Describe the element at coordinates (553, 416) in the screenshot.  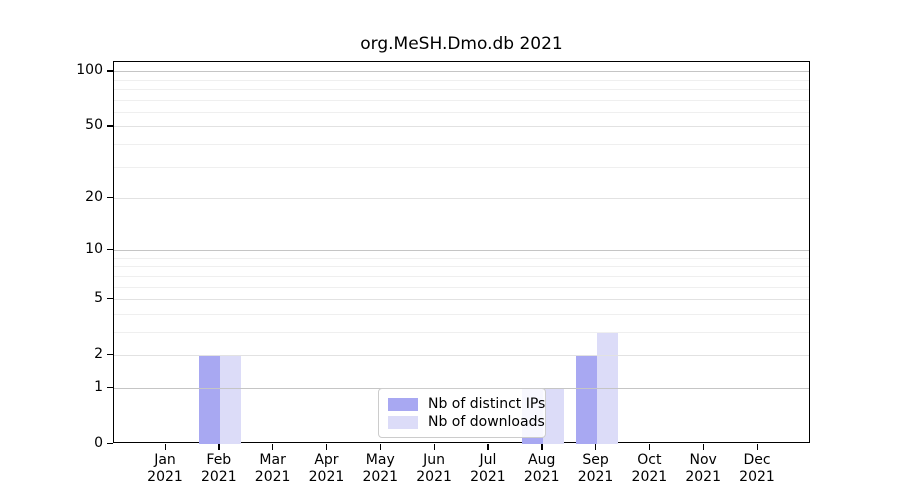
I see `bar-downloads-aug` at that location.